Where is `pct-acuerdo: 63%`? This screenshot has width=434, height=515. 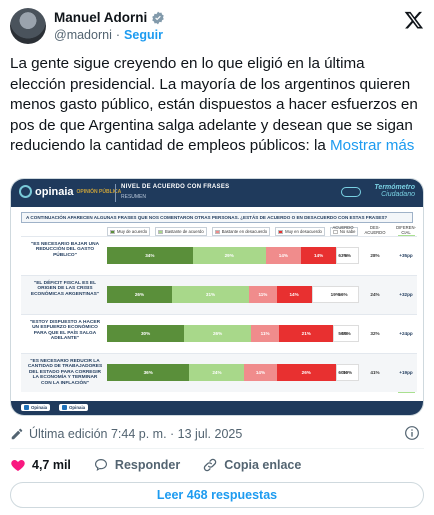
pct-acuerdo: 63% is located at coordinates (343, 255).